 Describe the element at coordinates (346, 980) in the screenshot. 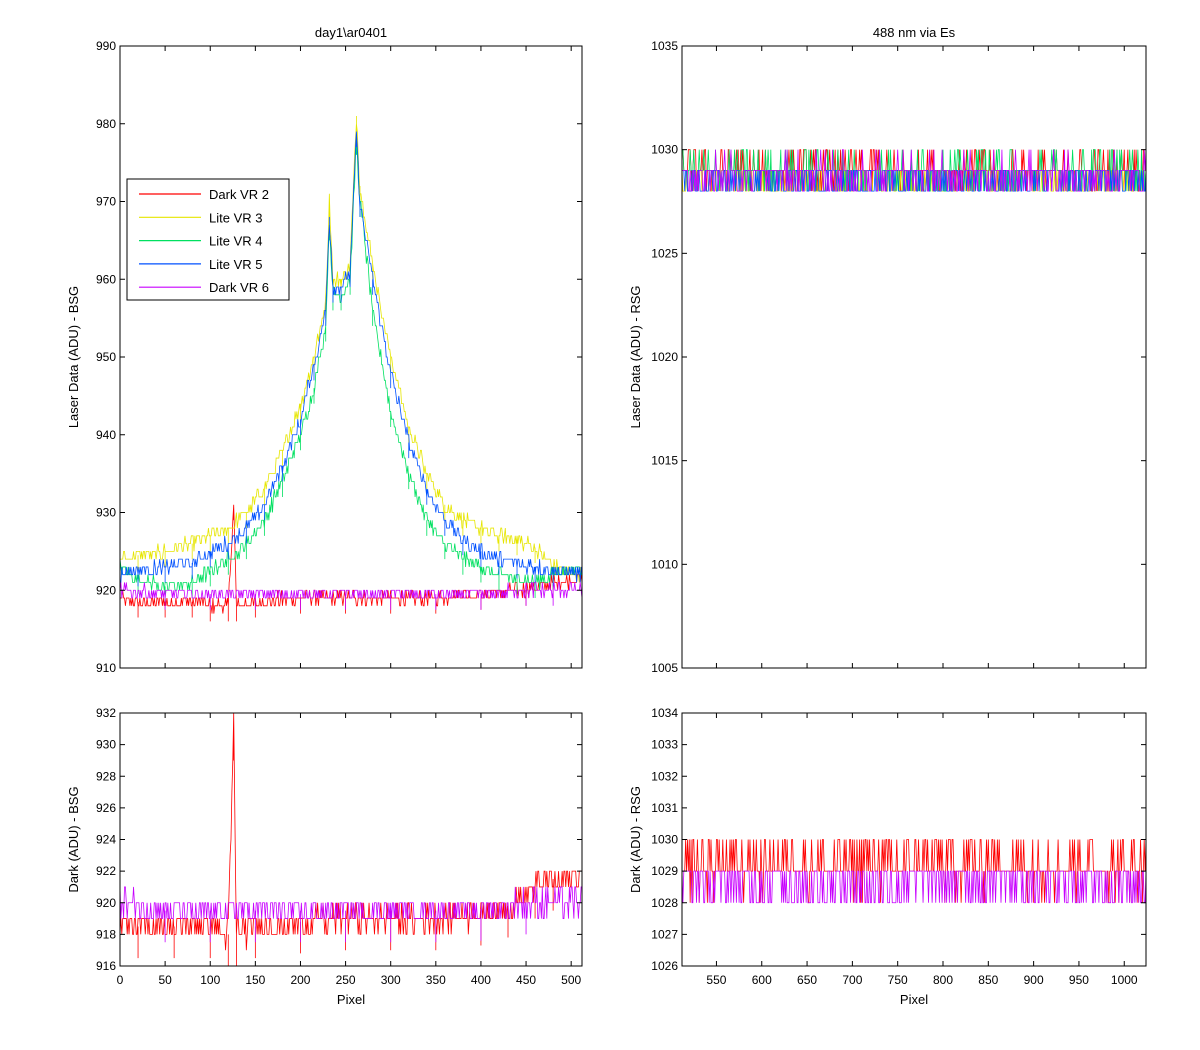

I see `x-tick-label: 250` at that location.